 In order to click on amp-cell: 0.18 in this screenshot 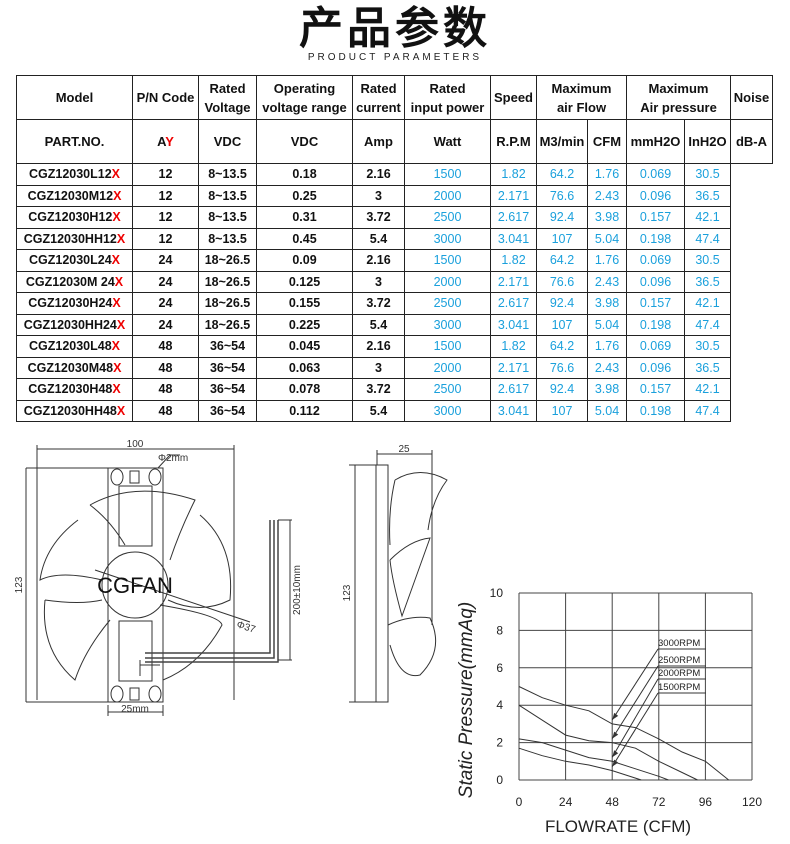, I will do `click(304, 174)`.